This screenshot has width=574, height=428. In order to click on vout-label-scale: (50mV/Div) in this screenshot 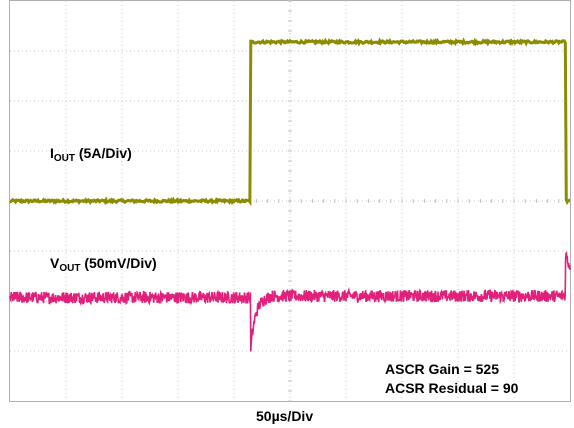, I will do `click(118, 263)`.